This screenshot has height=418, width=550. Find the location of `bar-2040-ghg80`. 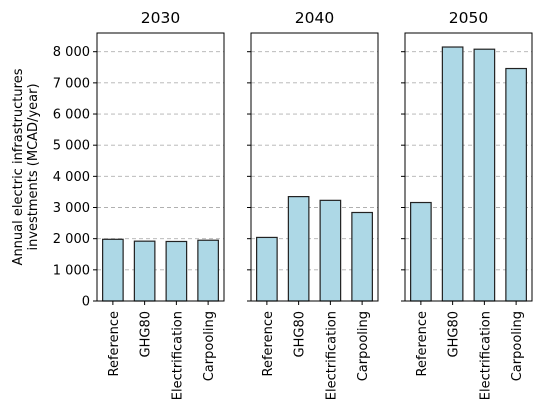

bar-2040-ghg80 is located at coordinates (298, 249).